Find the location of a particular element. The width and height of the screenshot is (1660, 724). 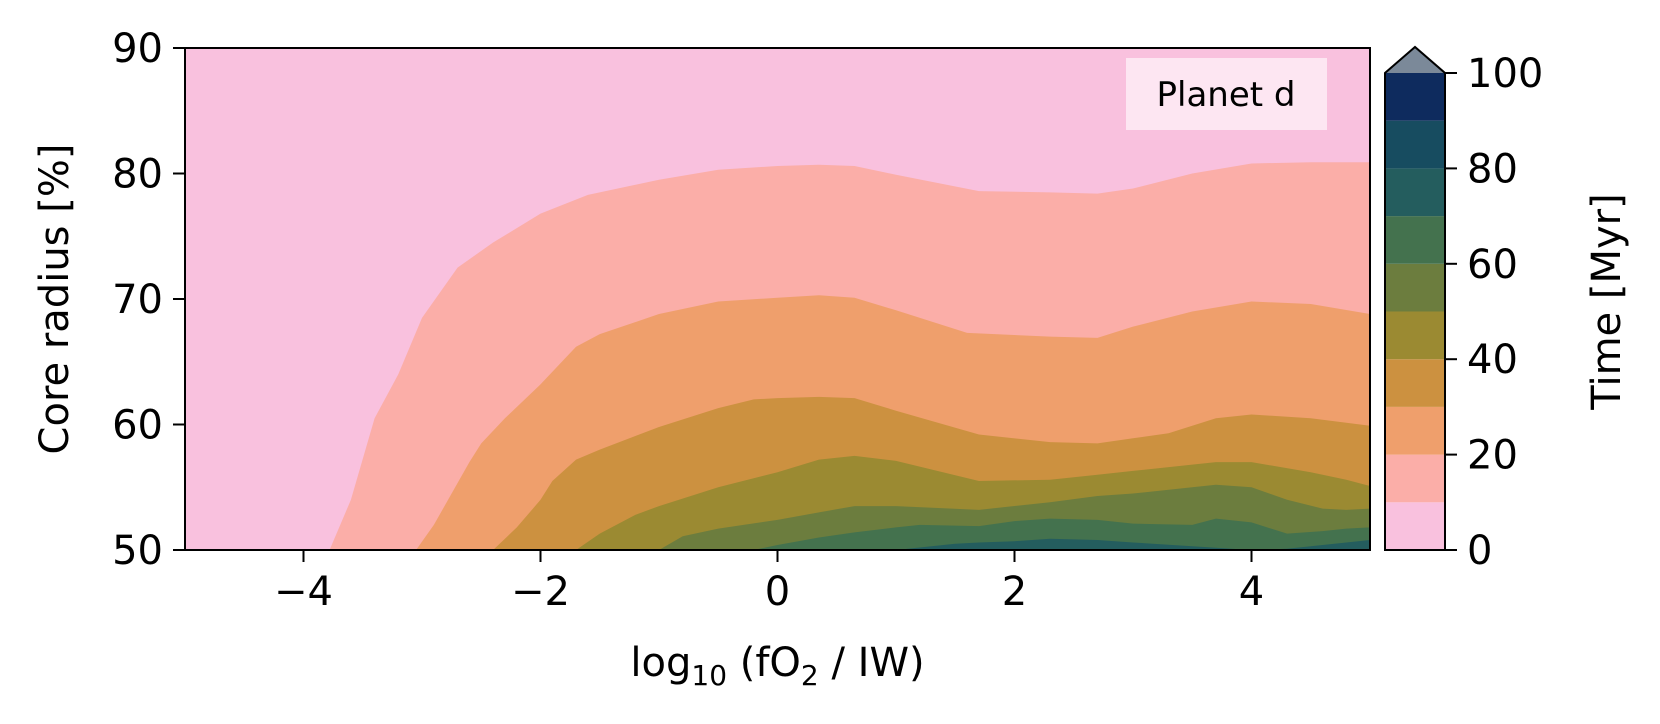

colorbar: 0 20 40 60 80 100 is located at coordinates (1463, 309).